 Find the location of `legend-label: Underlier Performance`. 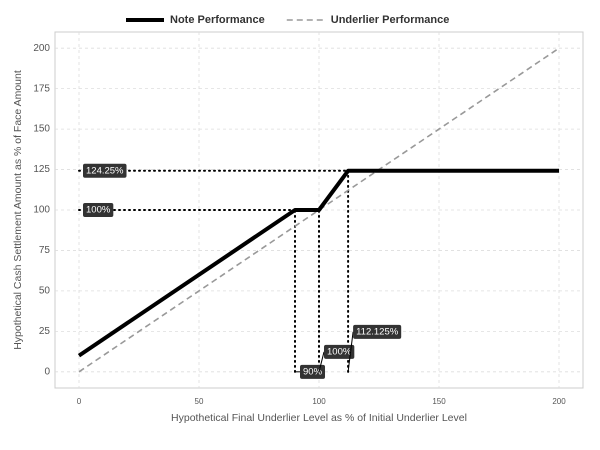

legend-label: Underlier Performance is located at coordinates (390, 20).